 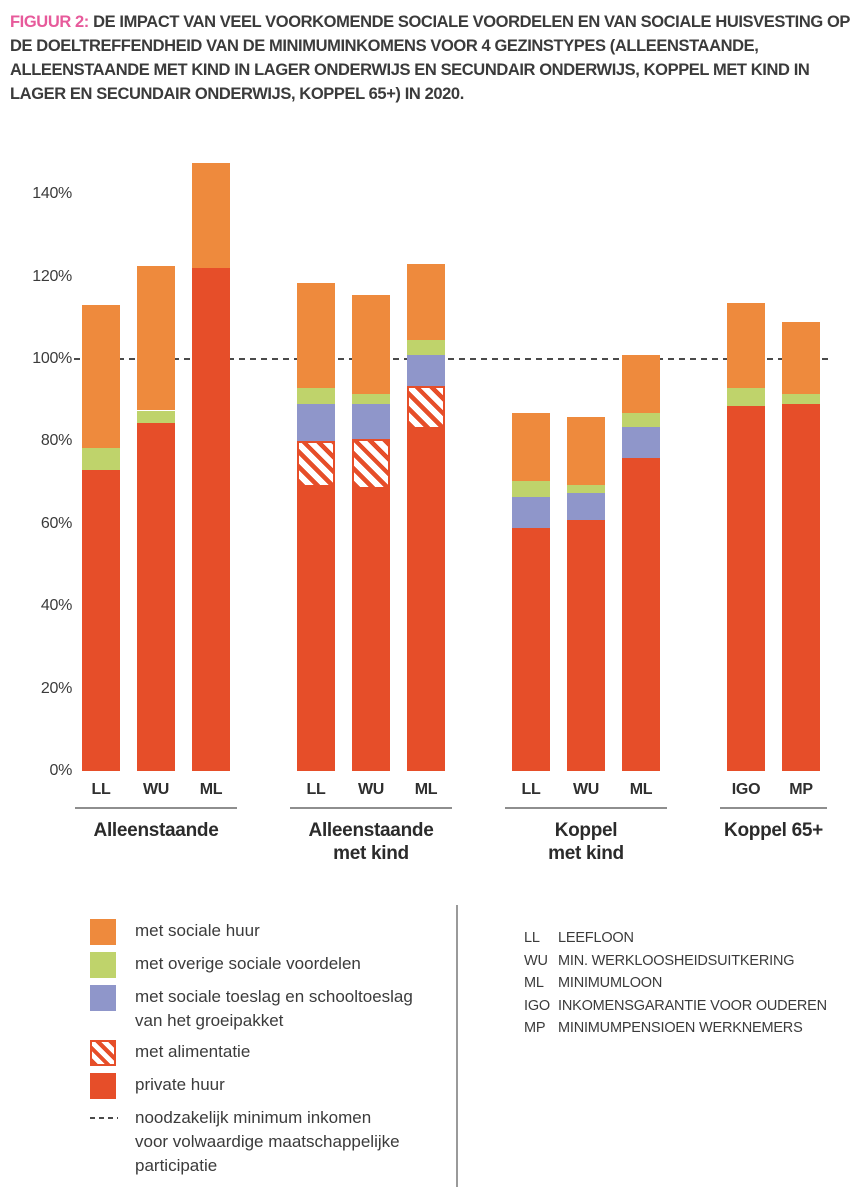 I want to click on abbreviation-label: MINIMUMLOON, so click(x=610, y=983).